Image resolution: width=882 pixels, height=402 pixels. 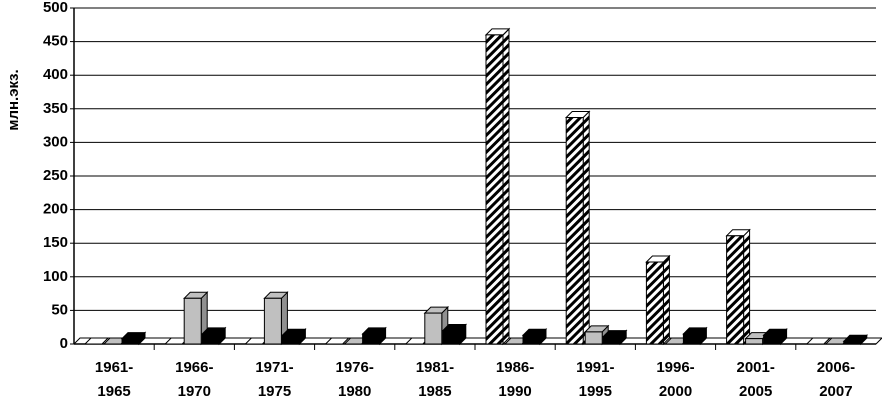 I want to click on y-tick-label: 500, so click(x=55, y=8).